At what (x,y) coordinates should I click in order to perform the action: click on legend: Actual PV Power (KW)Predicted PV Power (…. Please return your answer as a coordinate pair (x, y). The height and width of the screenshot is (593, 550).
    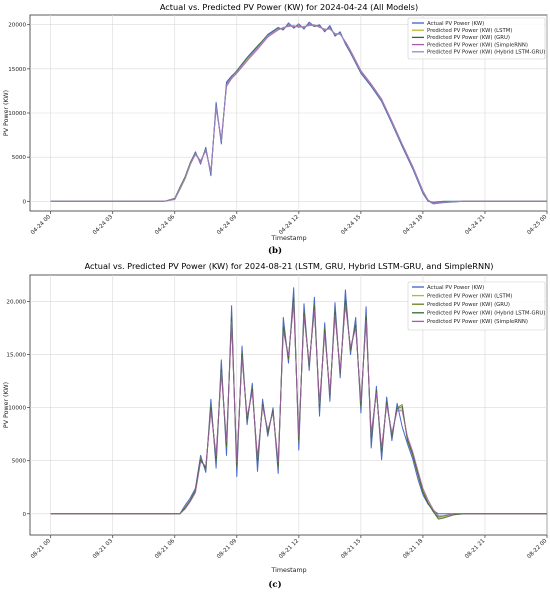
    Looking at the image, I should click on (476, 38).